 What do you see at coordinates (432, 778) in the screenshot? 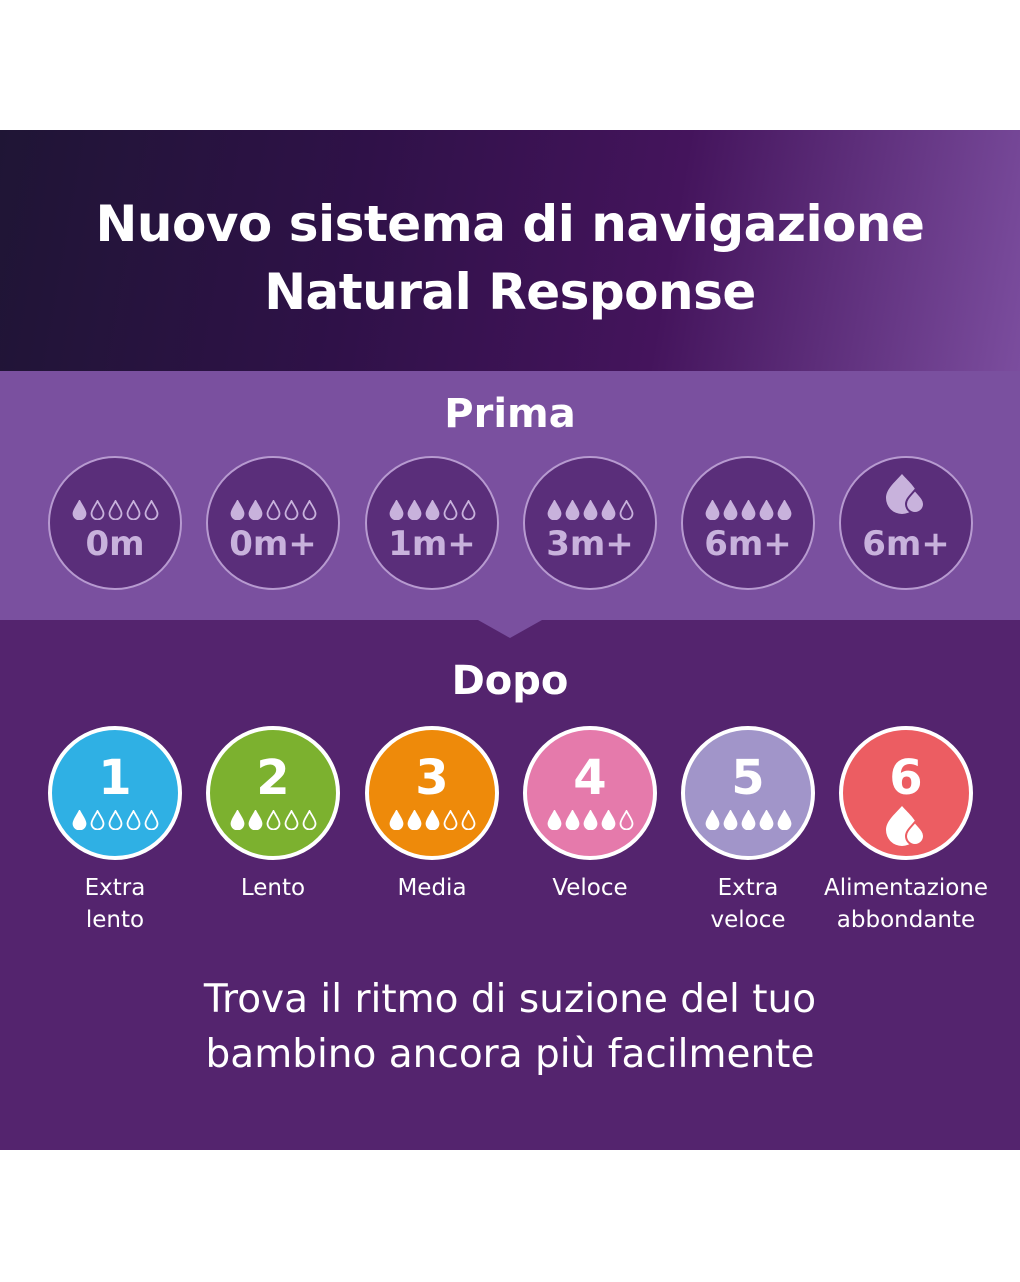
I see `flow-number: 3` at bounding box center [432, 778].